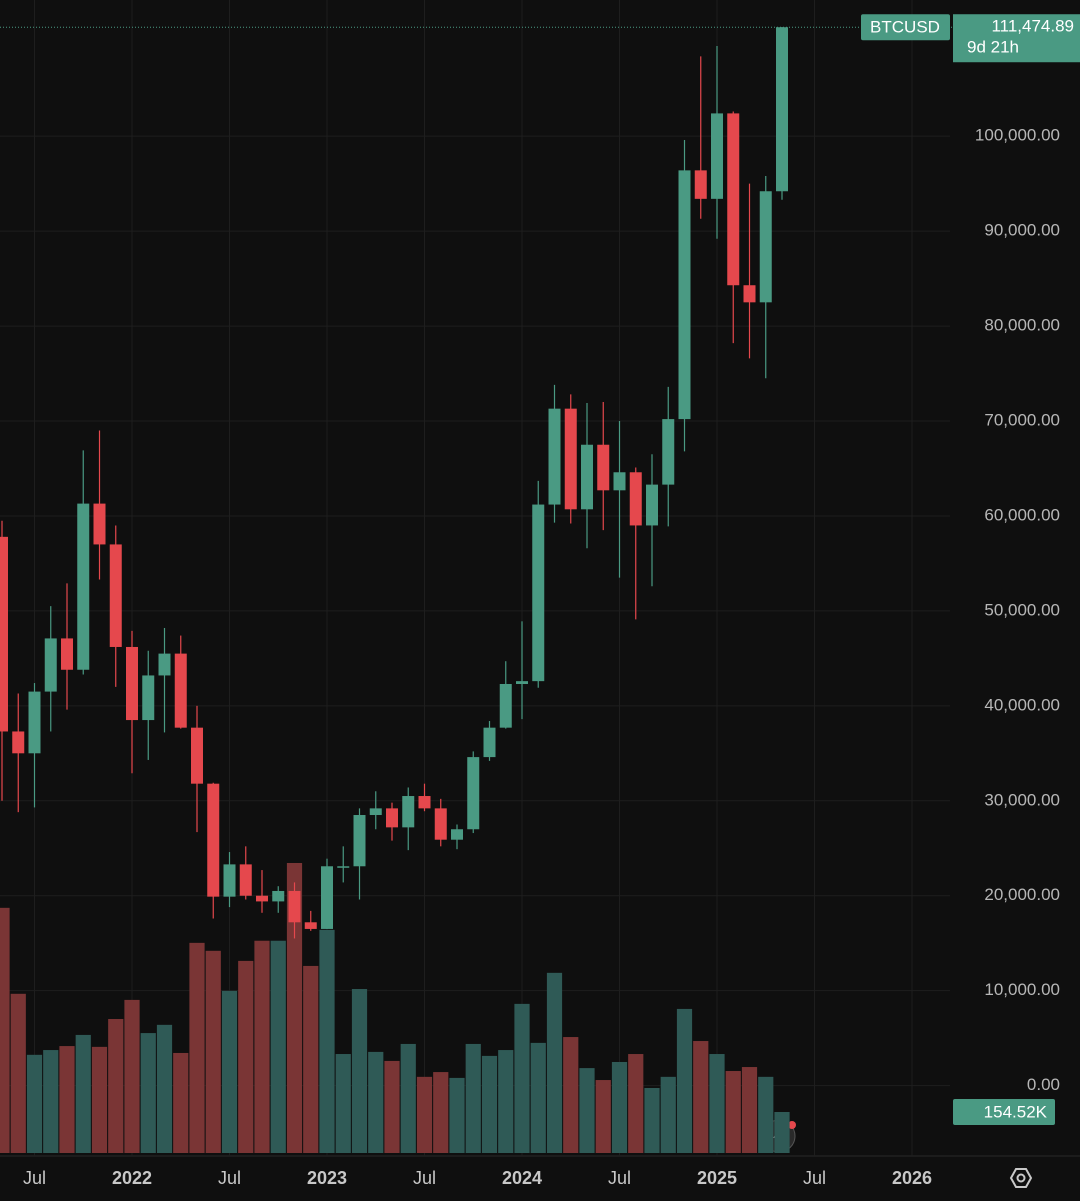 Image resolution: width=1080 pixels, height=1201 pixels. Describe the element at coordinates (792, 1125) in the screenshot. I see `icon-badge` at that location.